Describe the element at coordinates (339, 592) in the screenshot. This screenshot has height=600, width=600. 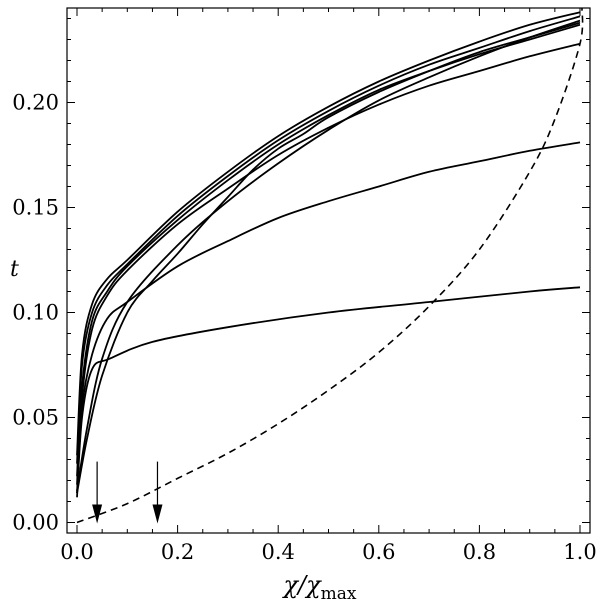
I see `x-axis-label-subscript: max` at that location.